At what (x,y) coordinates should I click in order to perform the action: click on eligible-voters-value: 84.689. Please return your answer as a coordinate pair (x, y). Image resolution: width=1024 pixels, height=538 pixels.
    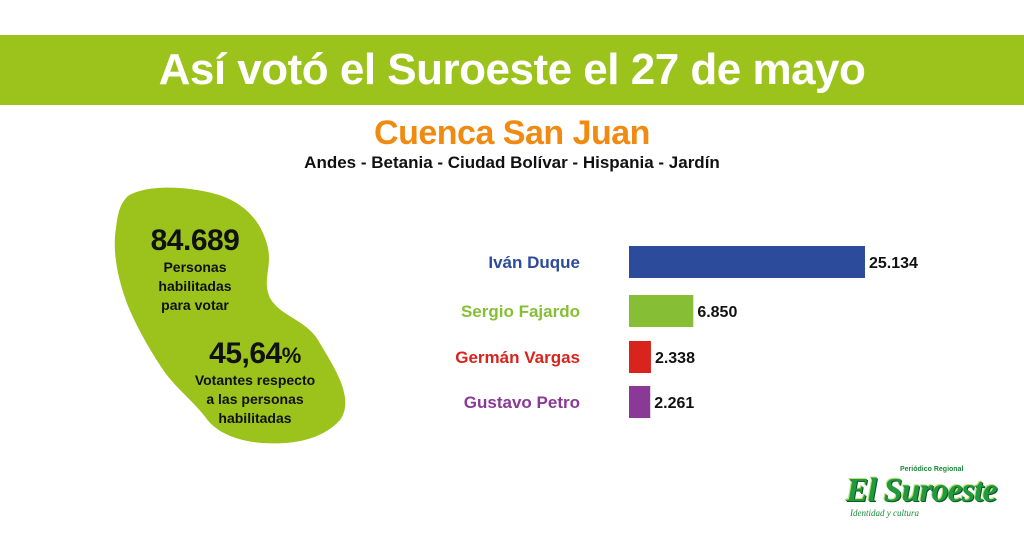
    Looking at the image, I should click on (195, 240).